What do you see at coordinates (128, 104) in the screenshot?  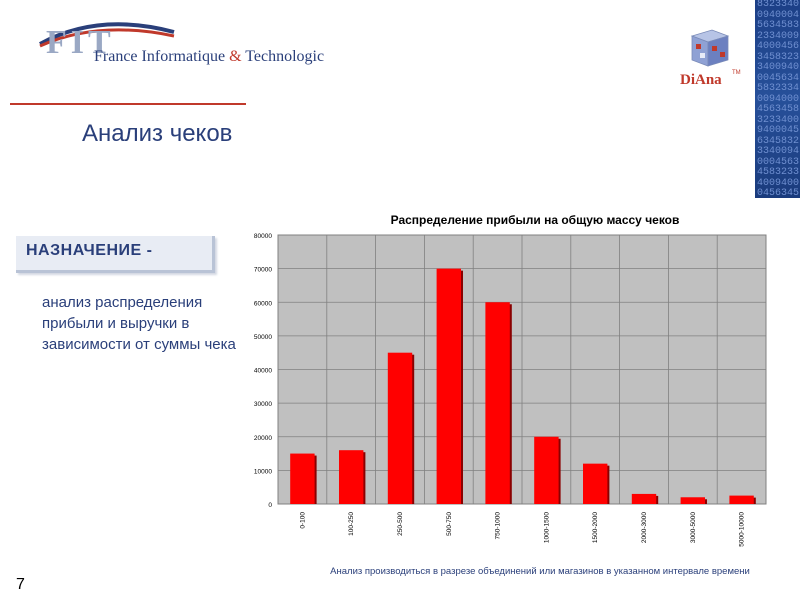 I see `title-underline` at bounding box center [128, 104].